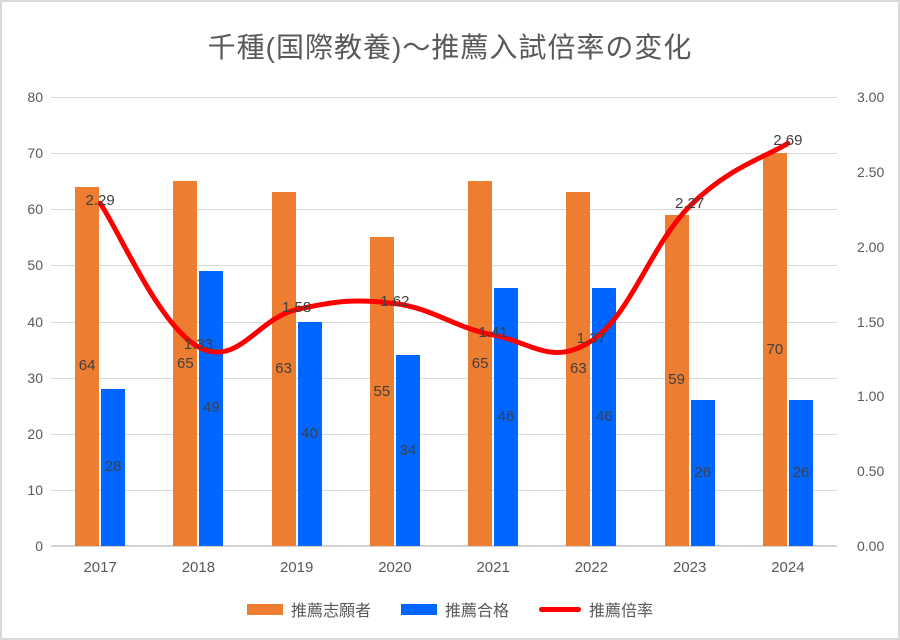 The width and height of the screenshot is (900, 640). I want to click on legend-item-applicants: 推薦志願者, so click(308, 609).